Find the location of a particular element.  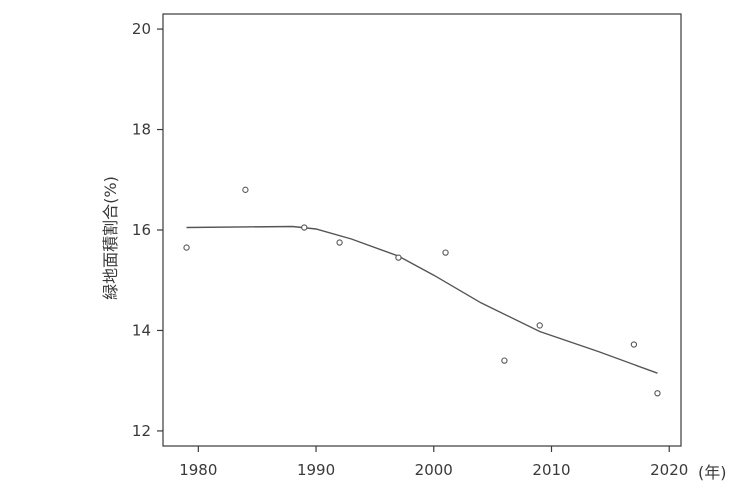

y-tick-label: 18 is located at coordinates (141, 130).